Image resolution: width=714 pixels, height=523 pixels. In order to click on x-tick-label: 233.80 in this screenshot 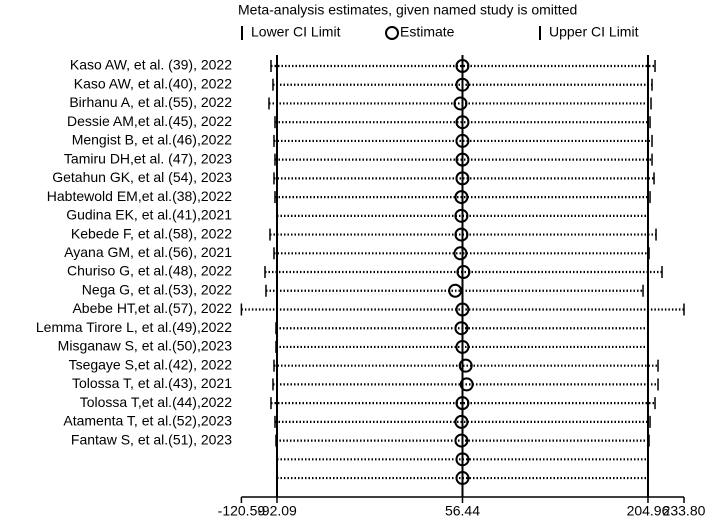, I will do `click(684, 511)`.